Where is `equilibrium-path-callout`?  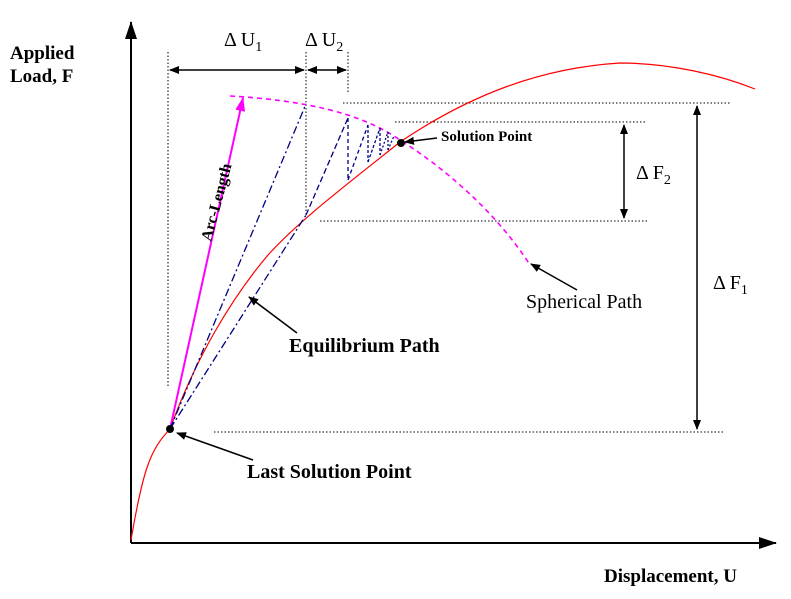 equilibrium-path-callout is located at coordinates (273, 315).